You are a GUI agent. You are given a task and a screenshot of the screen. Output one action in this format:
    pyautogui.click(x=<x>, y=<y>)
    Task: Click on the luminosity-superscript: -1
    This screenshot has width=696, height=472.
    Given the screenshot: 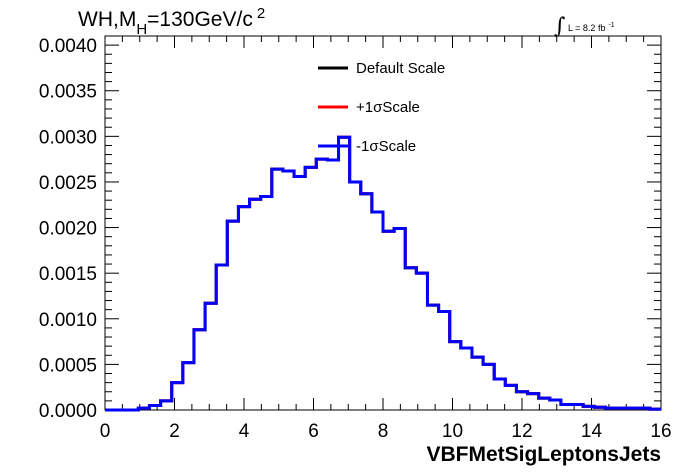 What is the action you would take?
    pyautogui.click(x=611, y=25)
    